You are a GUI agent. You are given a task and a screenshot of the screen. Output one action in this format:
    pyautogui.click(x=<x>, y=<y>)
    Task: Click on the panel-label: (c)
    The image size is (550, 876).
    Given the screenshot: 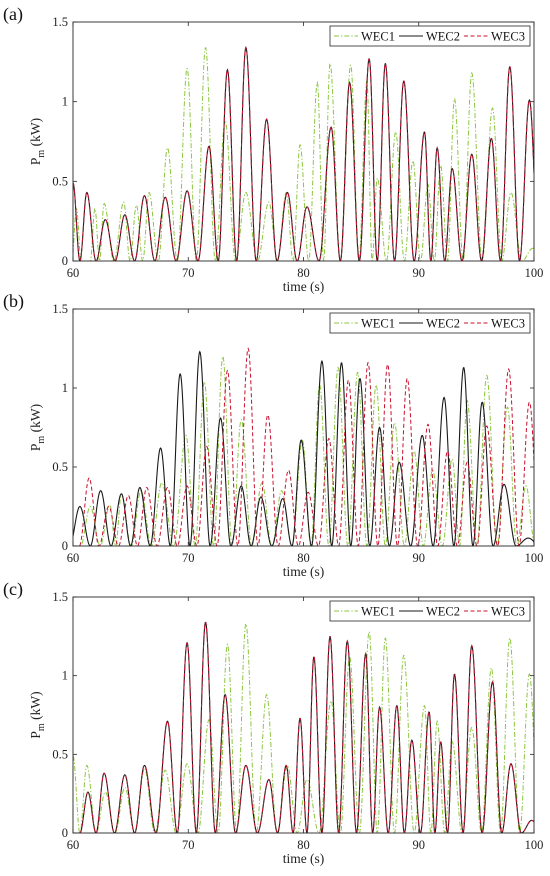 What is the action you would take?
    pyautogui.click(x=13, y=589)
    